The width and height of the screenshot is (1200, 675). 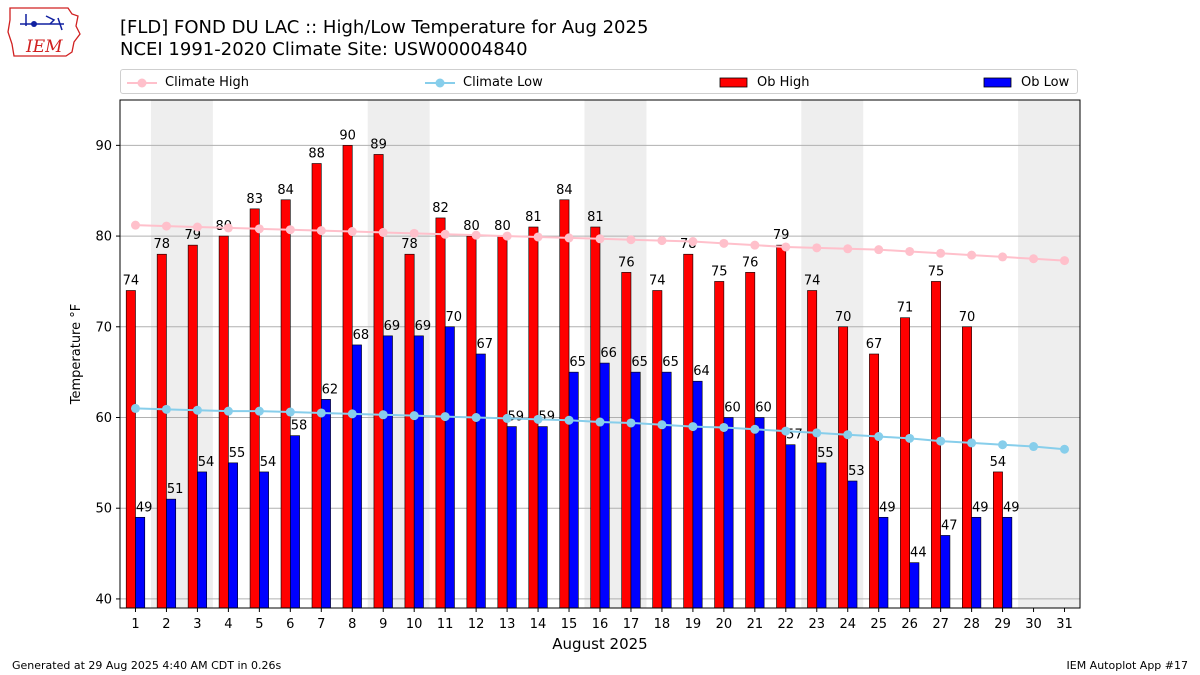 I want to click on ob-low-label: 70, so click(x=454, y=317).